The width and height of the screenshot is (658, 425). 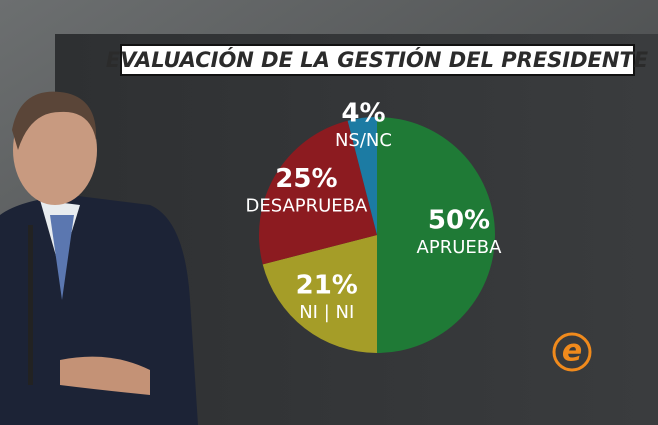 I want to click on slice-category-label: NS/NC, so click(x=363, y=140).